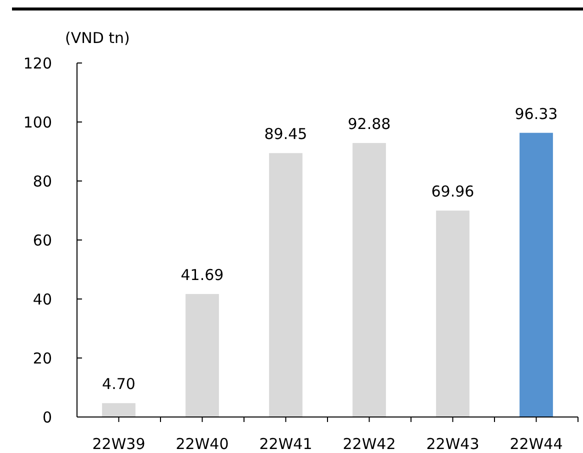 The width and height of the screenshot is (583, 453). What do you see at coordinates (119, 384) in the screenshot?
I see `data-label: 4.70` at bounding box center [119, 384].